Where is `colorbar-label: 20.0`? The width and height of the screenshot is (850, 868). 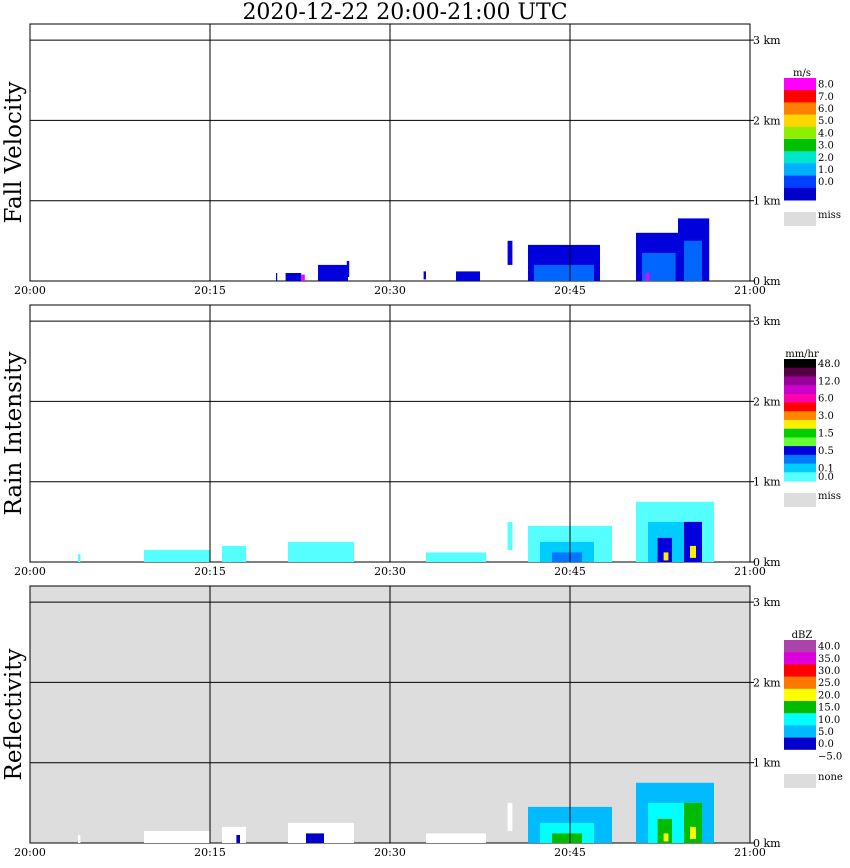
colorbar-label: 20.0 is located at coordinates (829, 695).